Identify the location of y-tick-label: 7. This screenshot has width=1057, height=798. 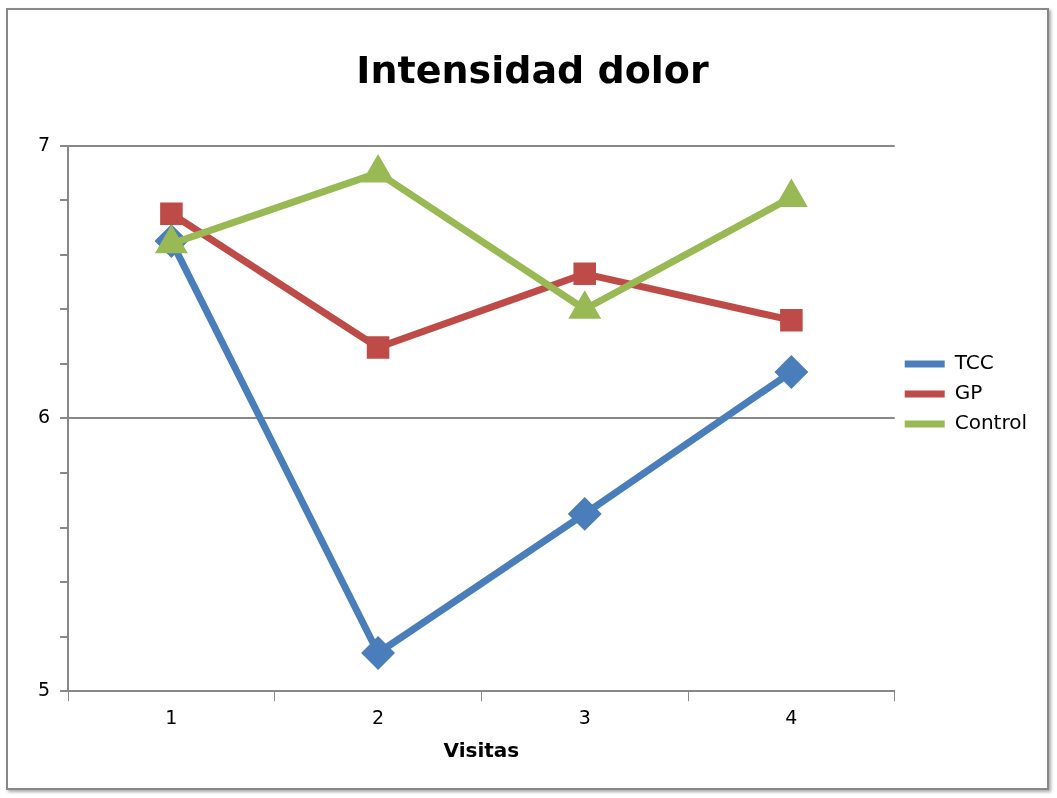
(44, 143).